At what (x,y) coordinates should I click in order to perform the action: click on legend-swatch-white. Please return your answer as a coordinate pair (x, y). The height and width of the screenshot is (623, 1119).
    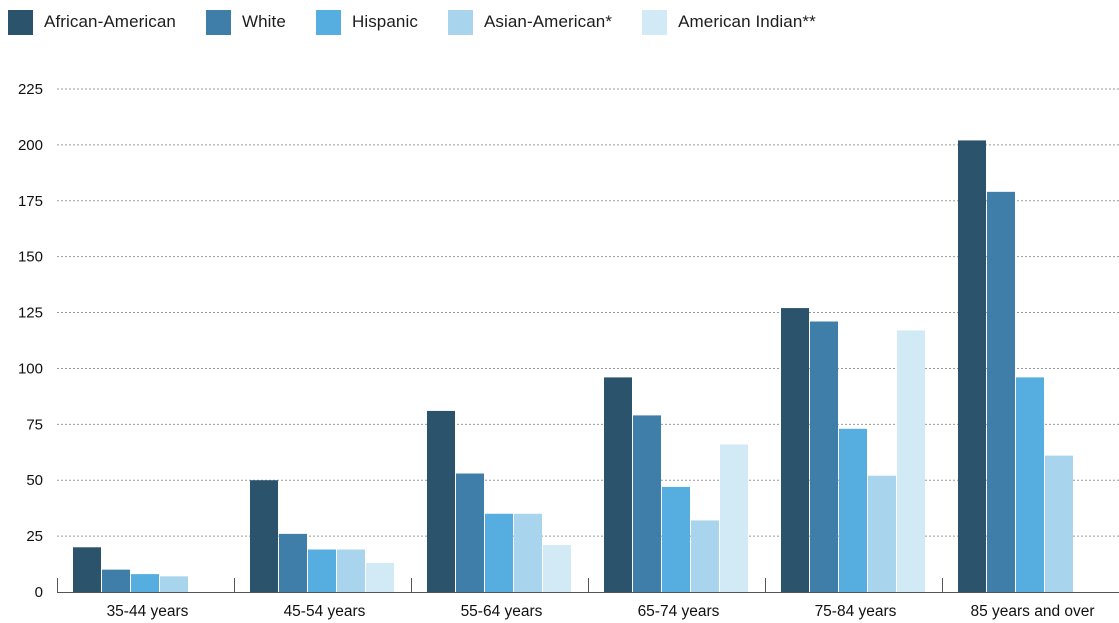
    Looking at the image, I should click on (218, 22).